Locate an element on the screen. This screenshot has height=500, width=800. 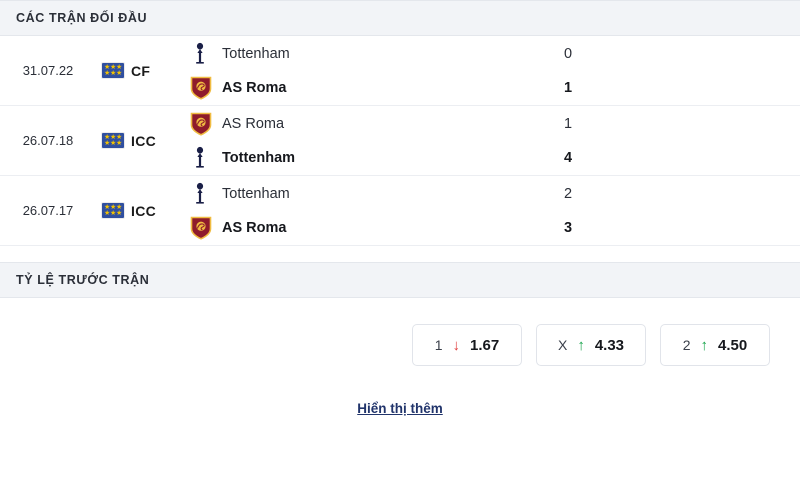
show-more-wrapper: Hiển thị thêm is located at coordinates (400, 409).